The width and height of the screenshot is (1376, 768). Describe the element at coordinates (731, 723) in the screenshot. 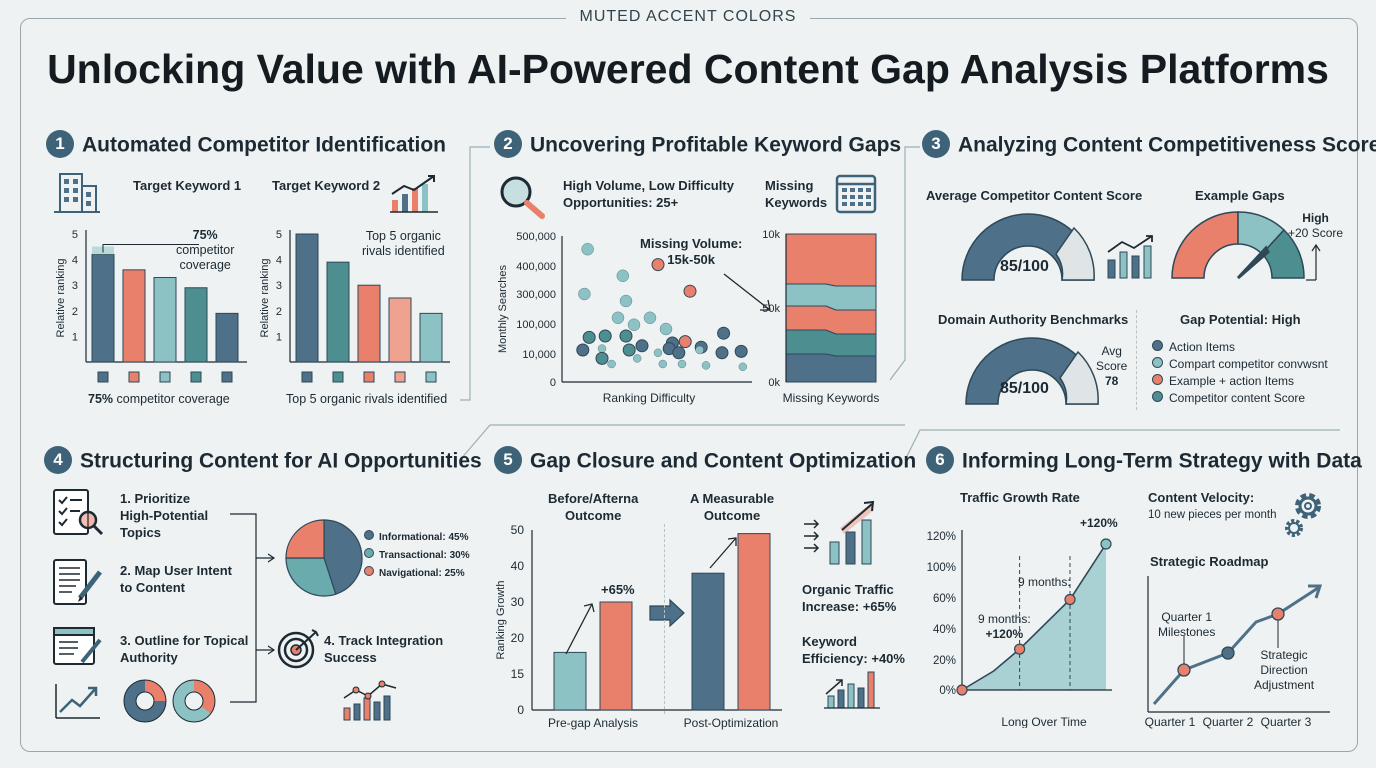

I see `x-tick-label: Post-Optimization` at that location.